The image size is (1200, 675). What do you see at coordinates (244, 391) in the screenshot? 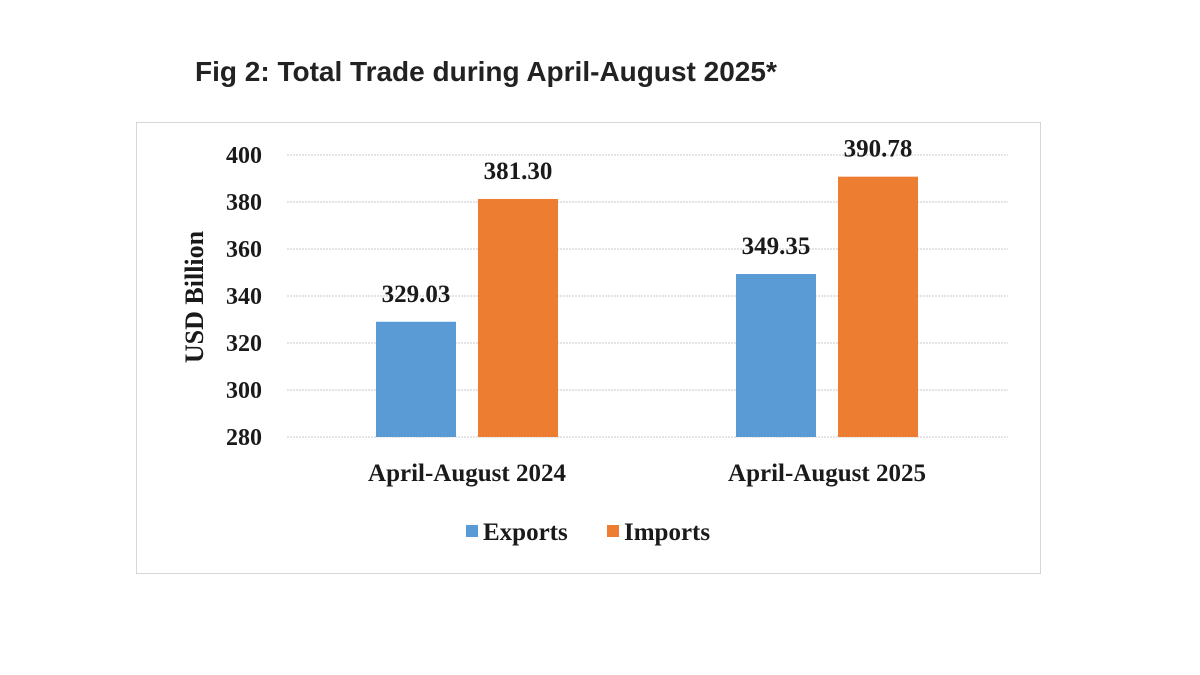
I see `y-tick-label: 300` at bounding box center [244, 391].